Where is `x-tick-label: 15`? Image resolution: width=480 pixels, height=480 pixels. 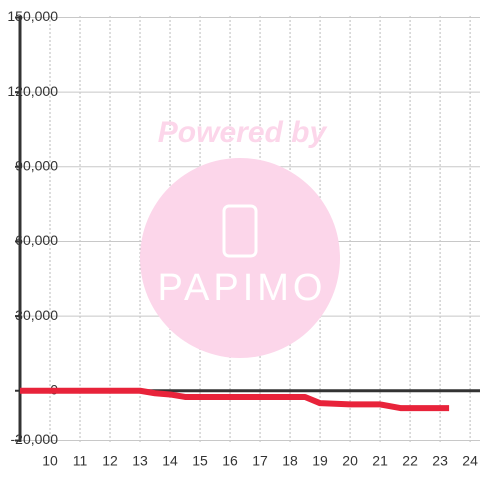
x-tick-label: 15 is located at coordinates (200, 461).